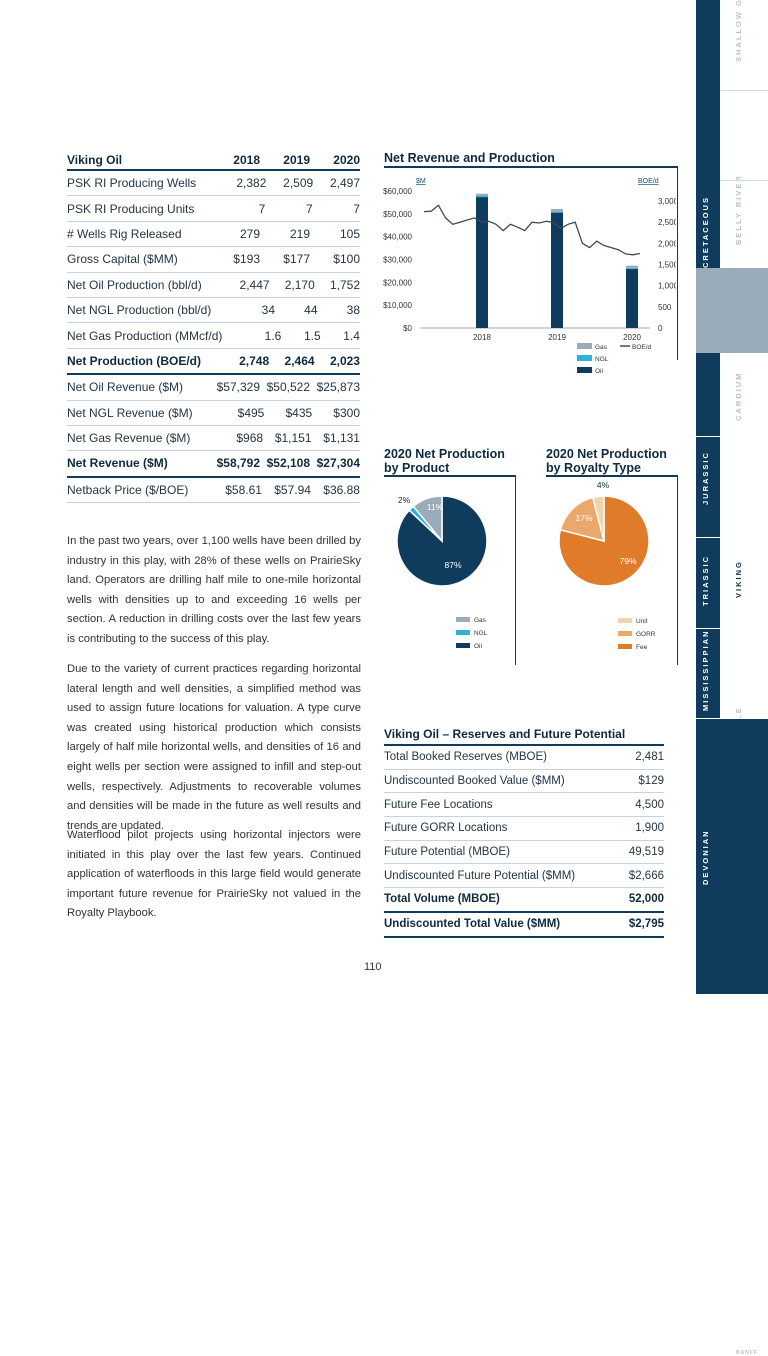  Describe the element at coordinates (312, 335) in the screenshot. I see `row-value-2019: 1.5` at that location.